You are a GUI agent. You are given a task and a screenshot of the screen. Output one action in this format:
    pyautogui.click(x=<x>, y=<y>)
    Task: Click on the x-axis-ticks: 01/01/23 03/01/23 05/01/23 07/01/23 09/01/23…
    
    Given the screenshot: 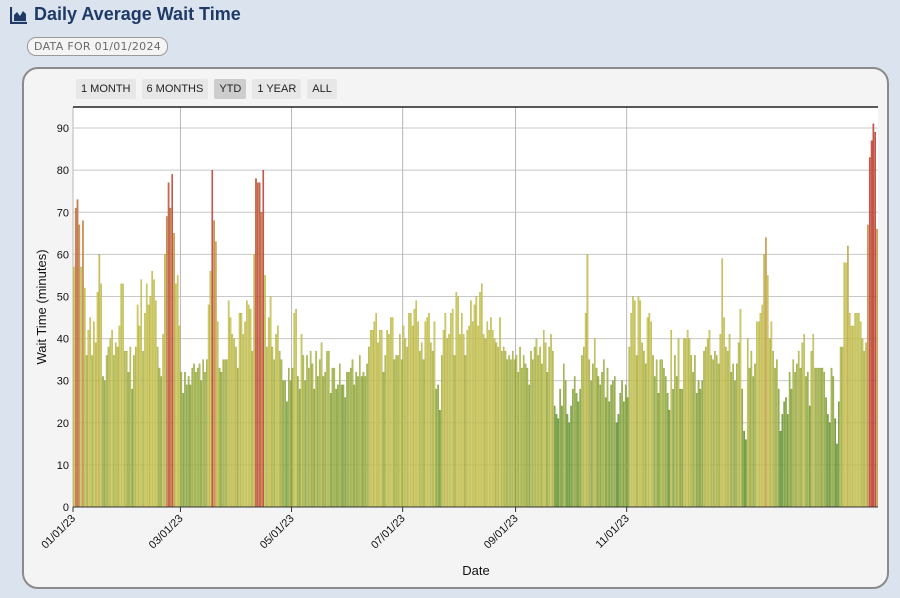 What is the action you would take?
    pyautogui.click(x=335, y=529)
    